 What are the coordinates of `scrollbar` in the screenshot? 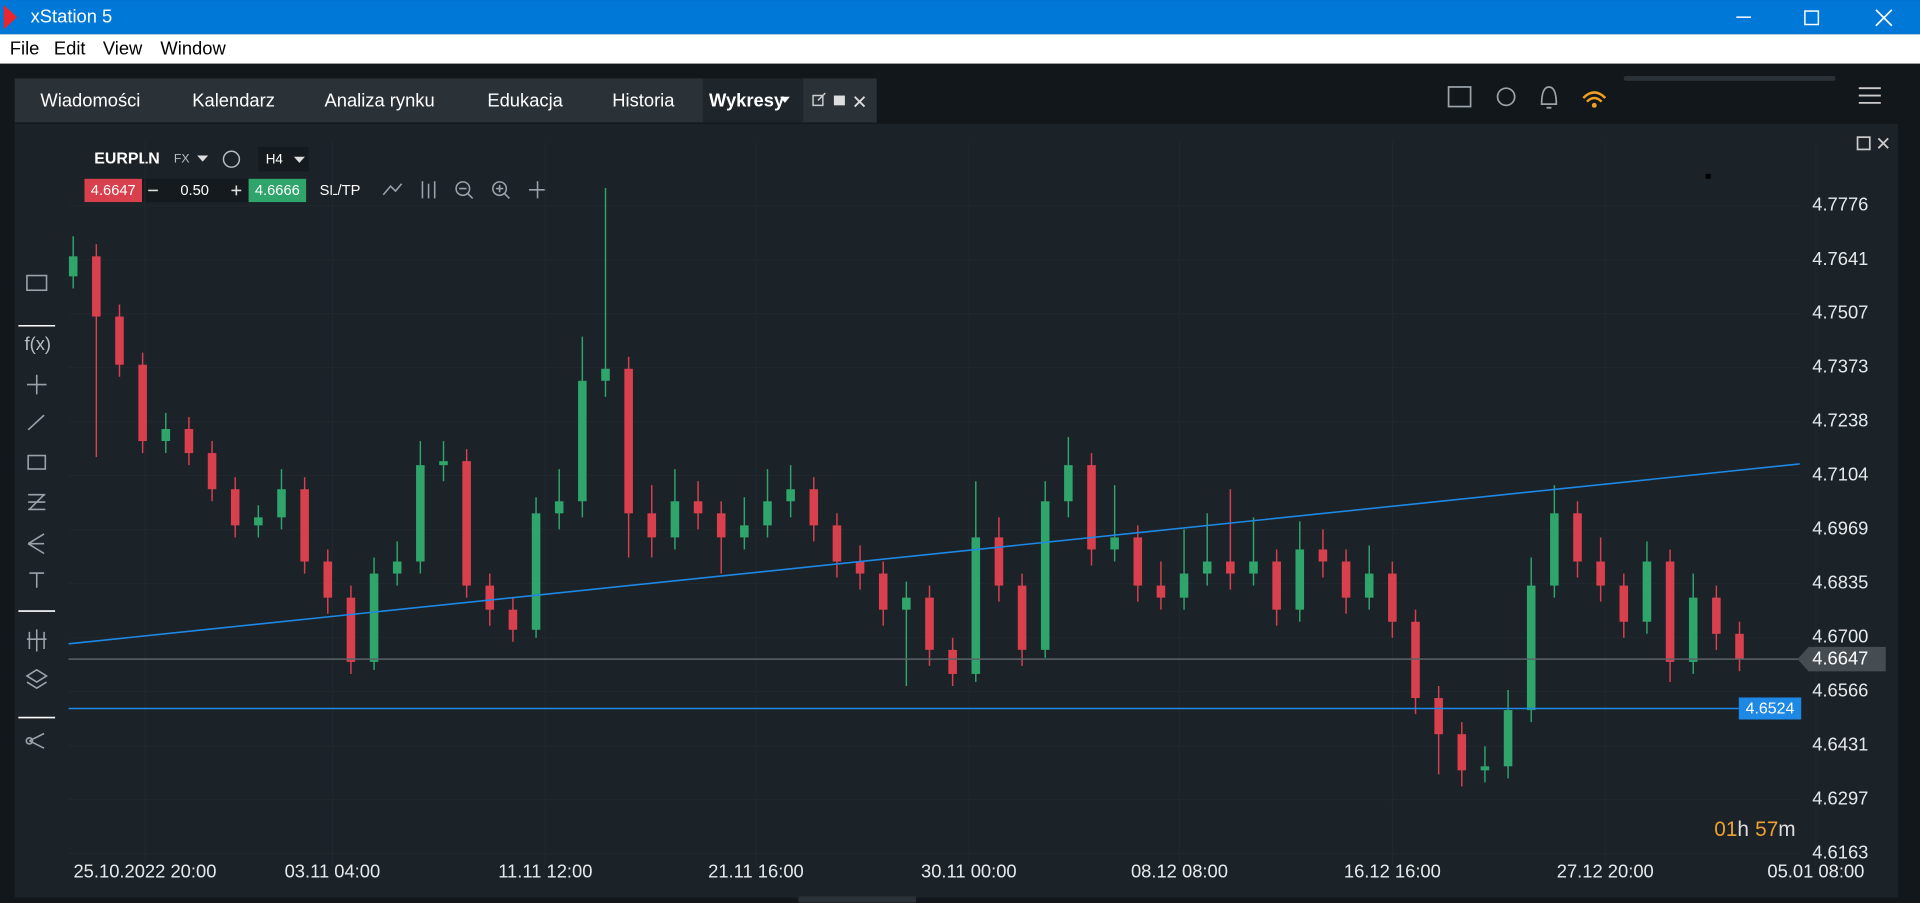 It's located at (857, 899).